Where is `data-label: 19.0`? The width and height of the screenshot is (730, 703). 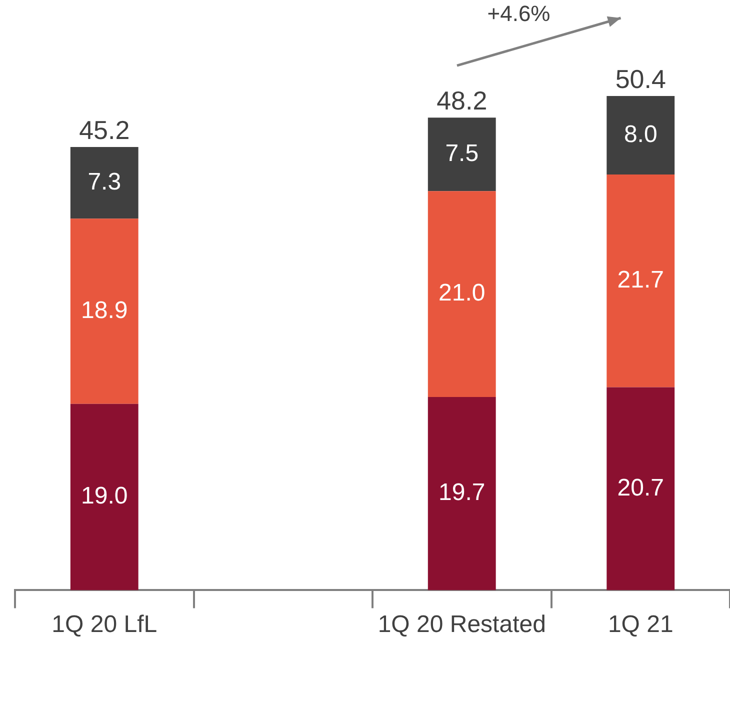
data-label: 19.0 is located at coordinates (104, 496).